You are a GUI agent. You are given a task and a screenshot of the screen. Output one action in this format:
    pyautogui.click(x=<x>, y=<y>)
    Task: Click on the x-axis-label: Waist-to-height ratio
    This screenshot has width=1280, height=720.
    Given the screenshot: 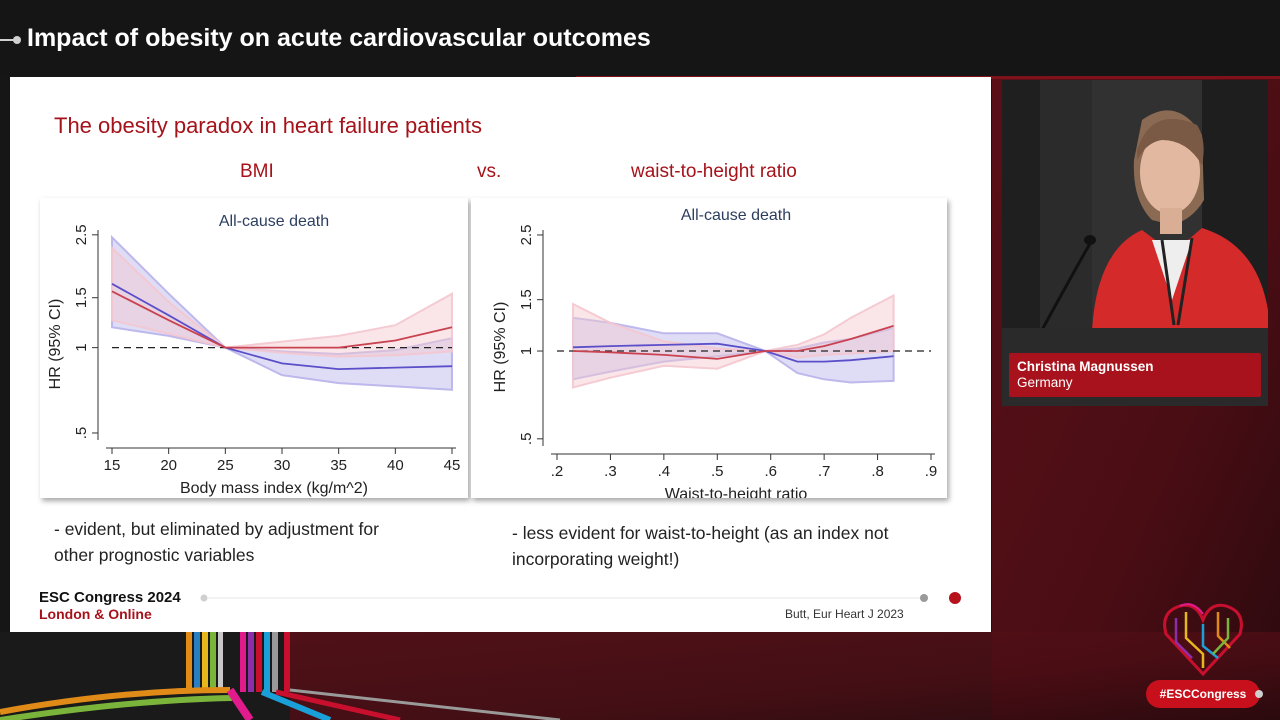 What is the action you would take?
    pyautogui.click(x=736, y=492)
    